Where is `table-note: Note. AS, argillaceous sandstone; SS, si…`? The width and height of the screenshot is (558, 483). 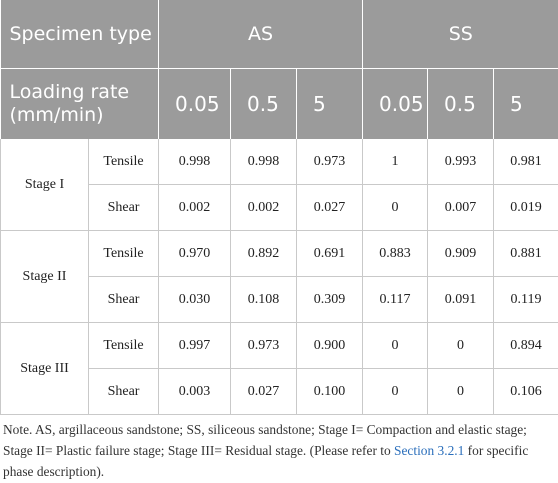
table-note: Note. AS, argillaceous sandstone; SS, si… is located at coordinates (277, 450).